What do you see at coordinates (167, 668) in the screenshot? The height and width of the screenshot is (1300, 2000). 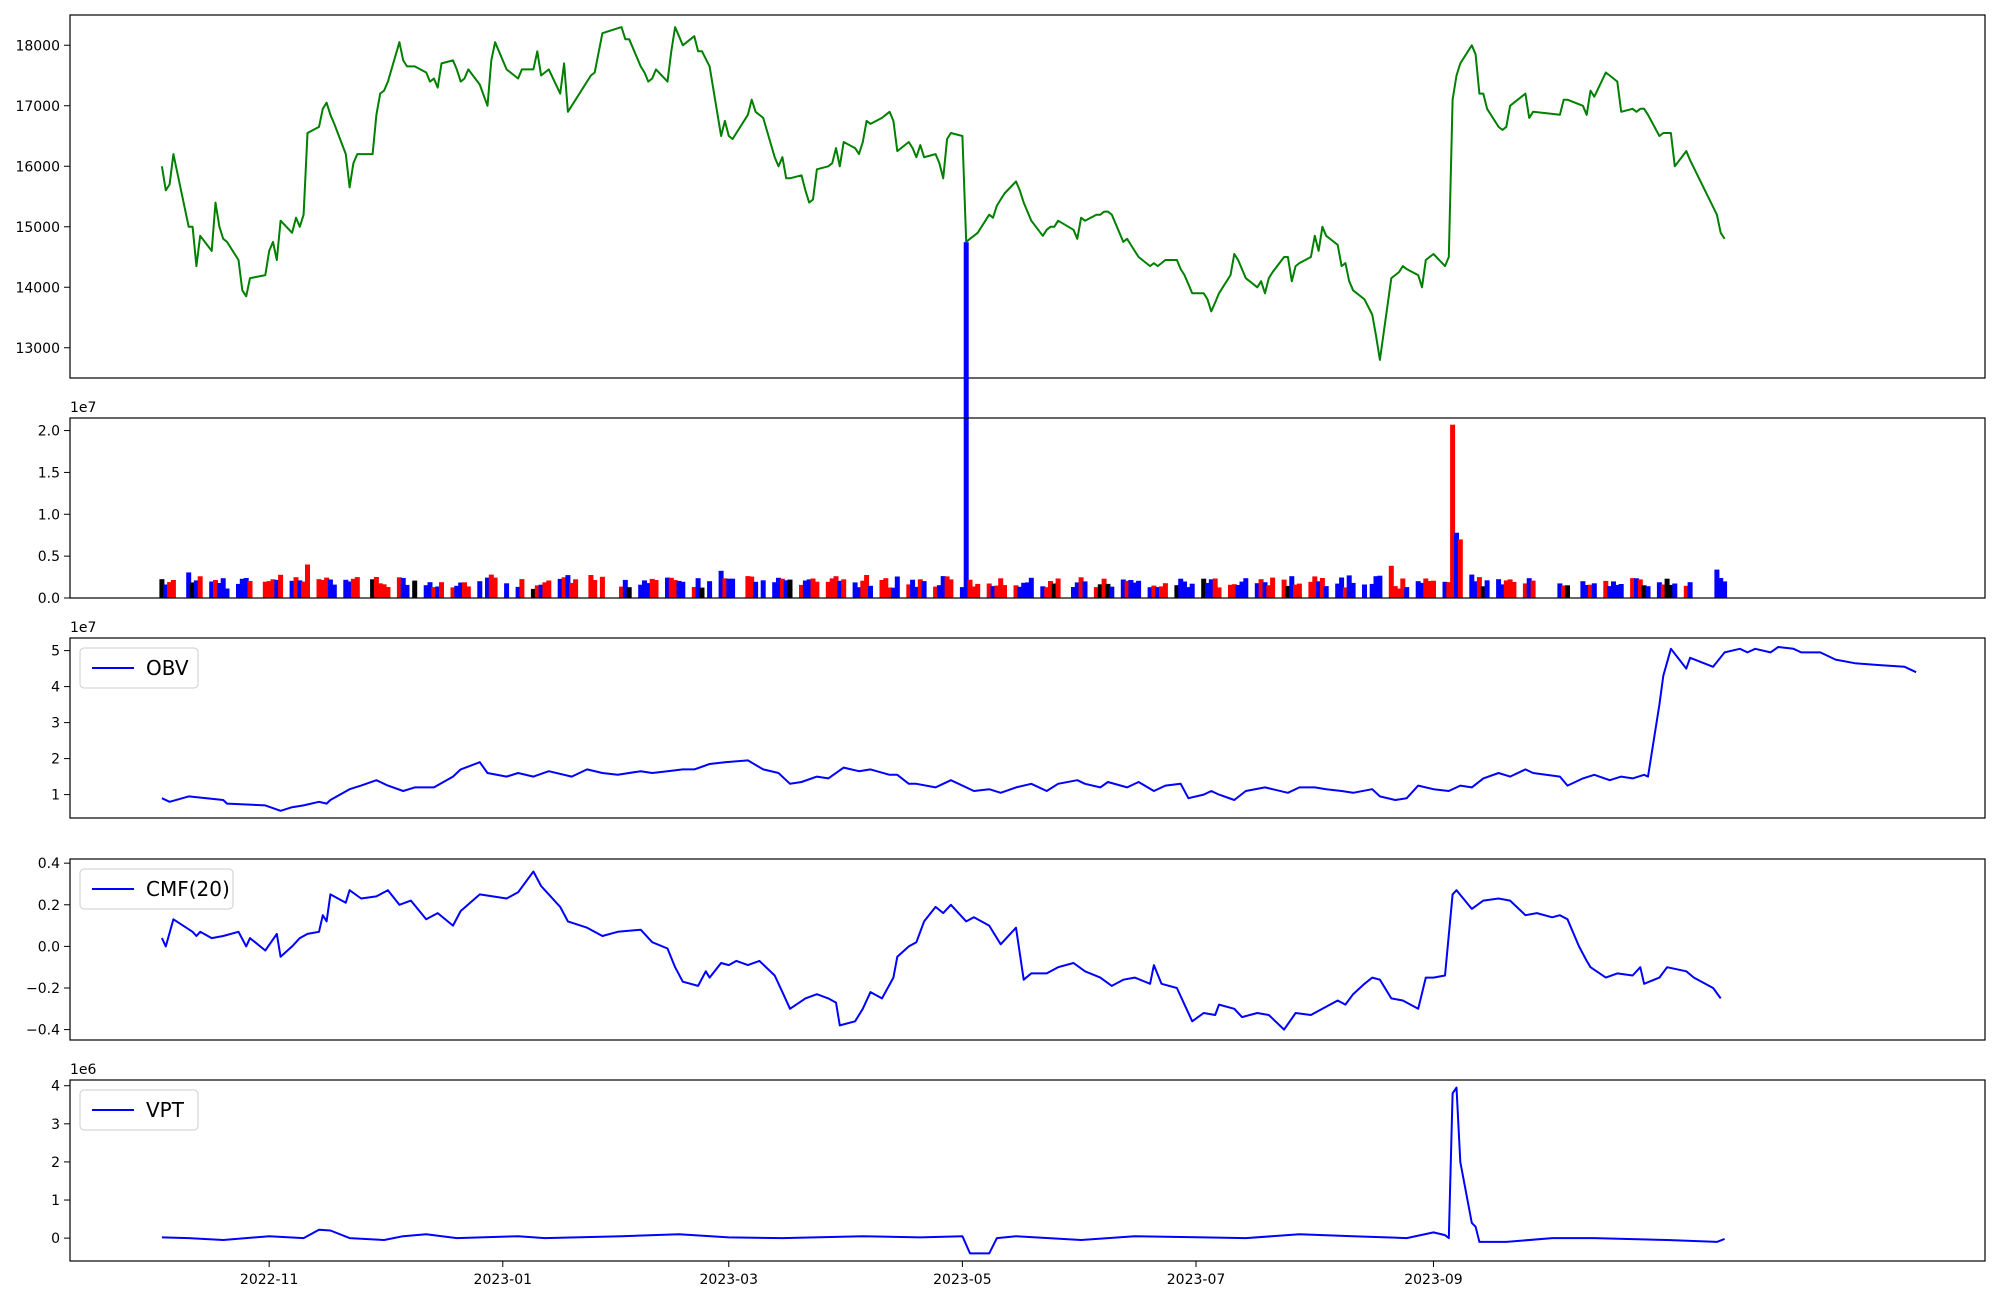 I see `legend-label: OBV` at bounding box center [167, 668].